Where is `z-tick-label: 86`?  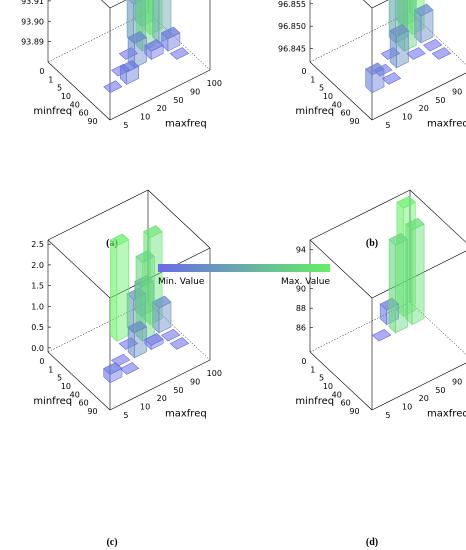 z-tick-label: 86 is located at coordinates (301, 328).